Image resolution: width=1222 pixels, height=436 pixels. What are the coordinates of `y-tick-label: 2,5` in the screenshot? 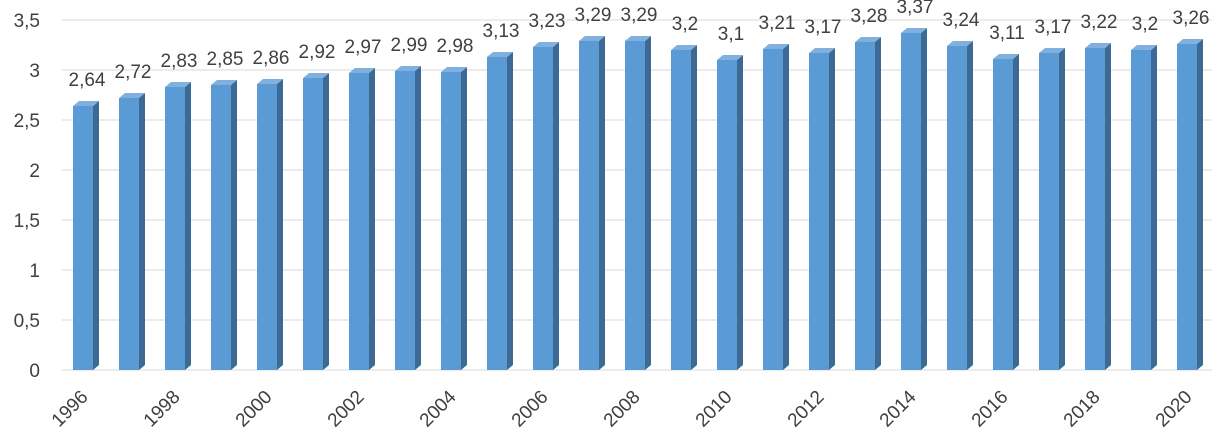 It's located at (27, 121).